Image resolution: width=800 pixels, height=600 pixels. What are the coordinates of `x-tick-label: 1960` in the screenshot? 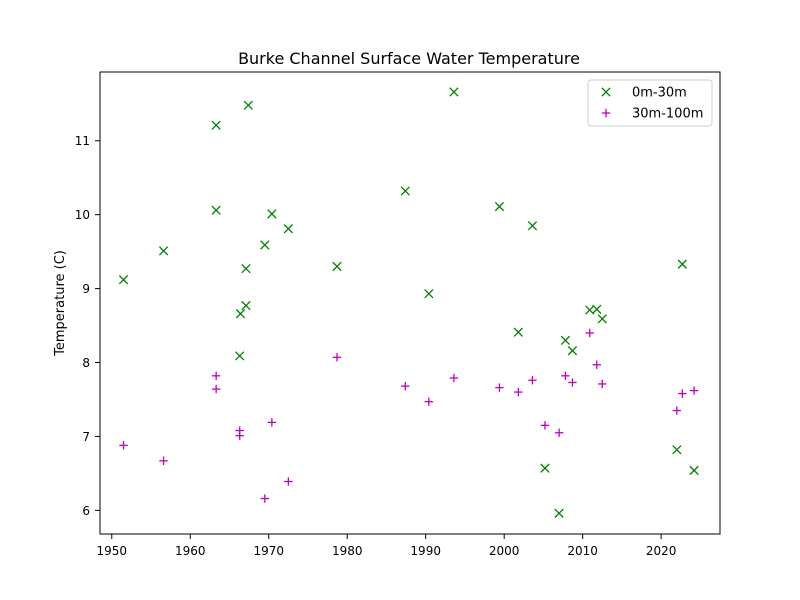 It's located at (190, 551).